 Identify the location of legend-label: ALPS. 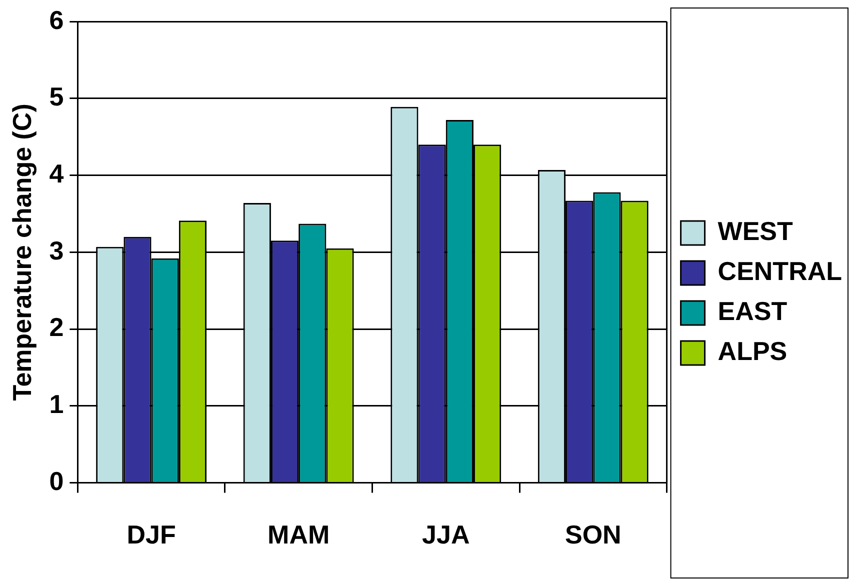
(753, 351).